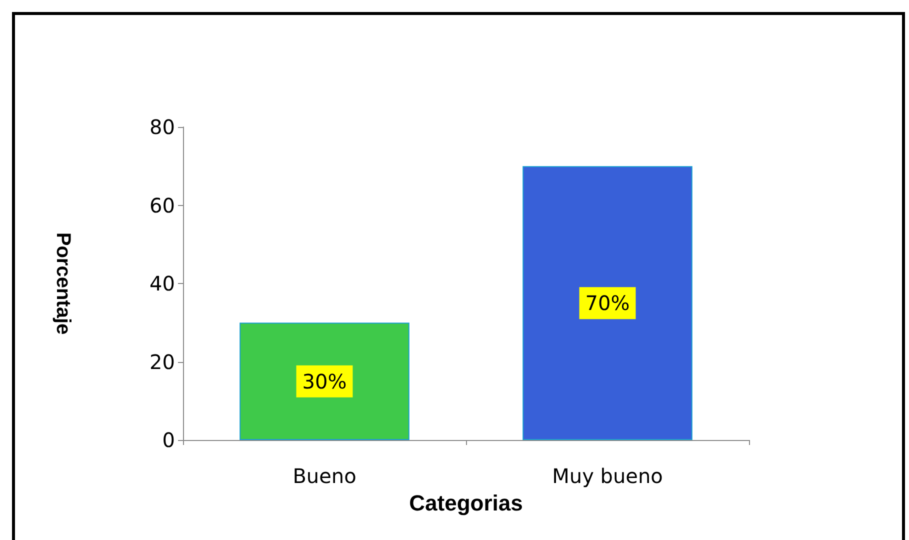 This screenshot has height=540, width=909. What do you see at coordinates (162, 284) in the screenshot?
I see `y-tick-label: 40` at bounding box center [162, 284].